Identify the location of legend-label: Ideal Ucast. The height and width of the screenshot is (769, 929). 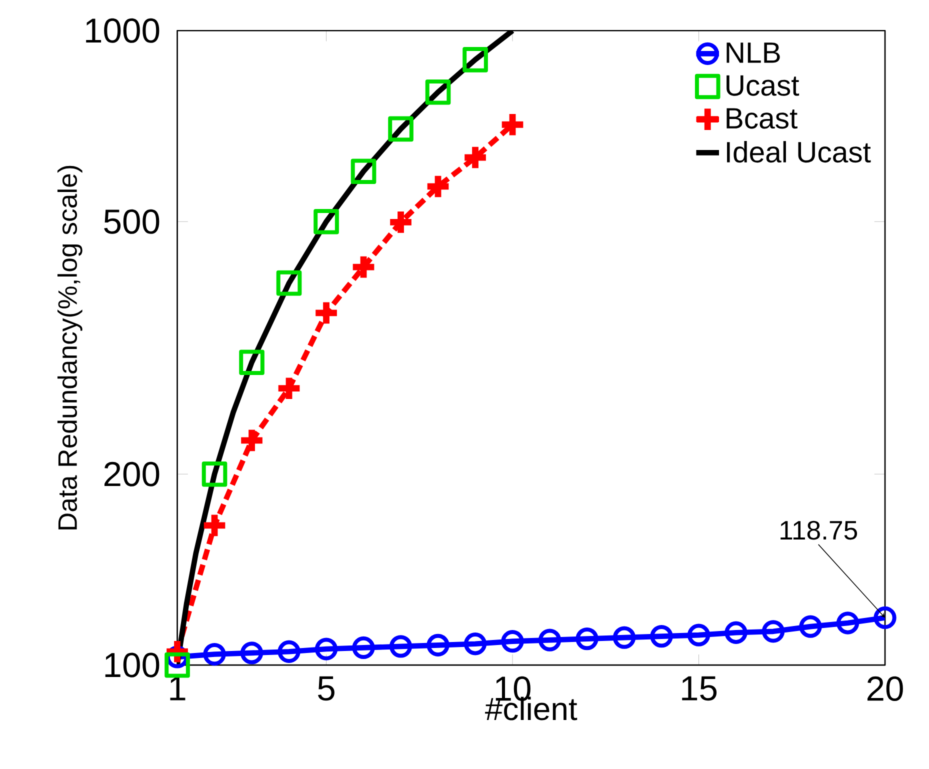
(799, 152).